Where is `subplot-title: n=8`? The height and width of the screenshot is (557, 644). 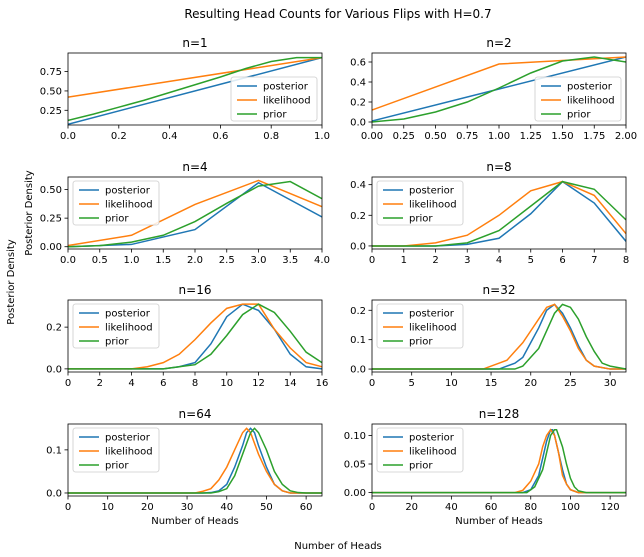 subplot-title: n=8 is located at coordinates (498, 167).